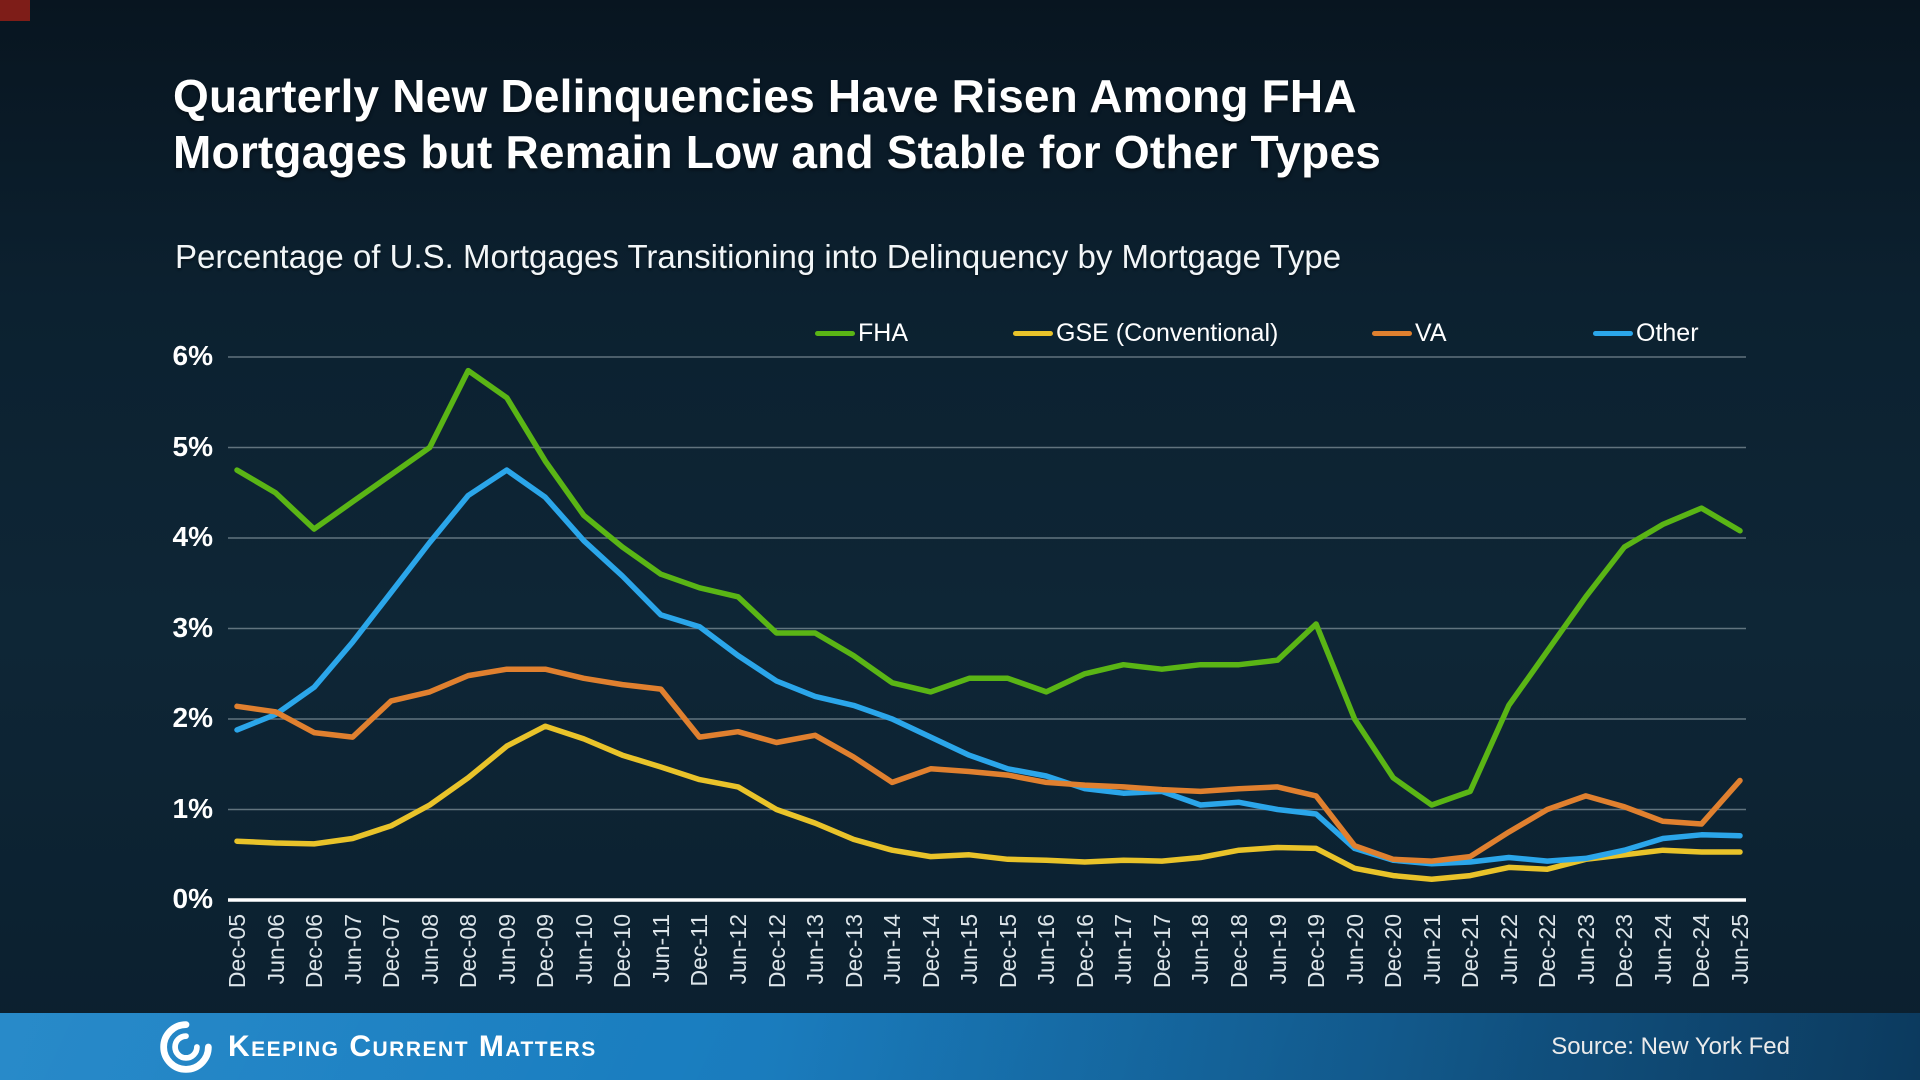 The height and width of the screenshot is (1080, 1920). I want to click on x-axis-label: Dec-17, so click(1161, 951).